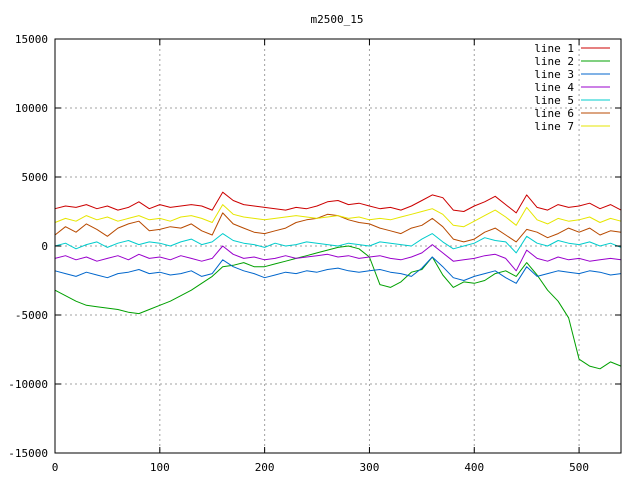 Image resolution: width=640 pixels, height=480 pixels. I want to click on y-tick-label: 5000, so click(35, 177).